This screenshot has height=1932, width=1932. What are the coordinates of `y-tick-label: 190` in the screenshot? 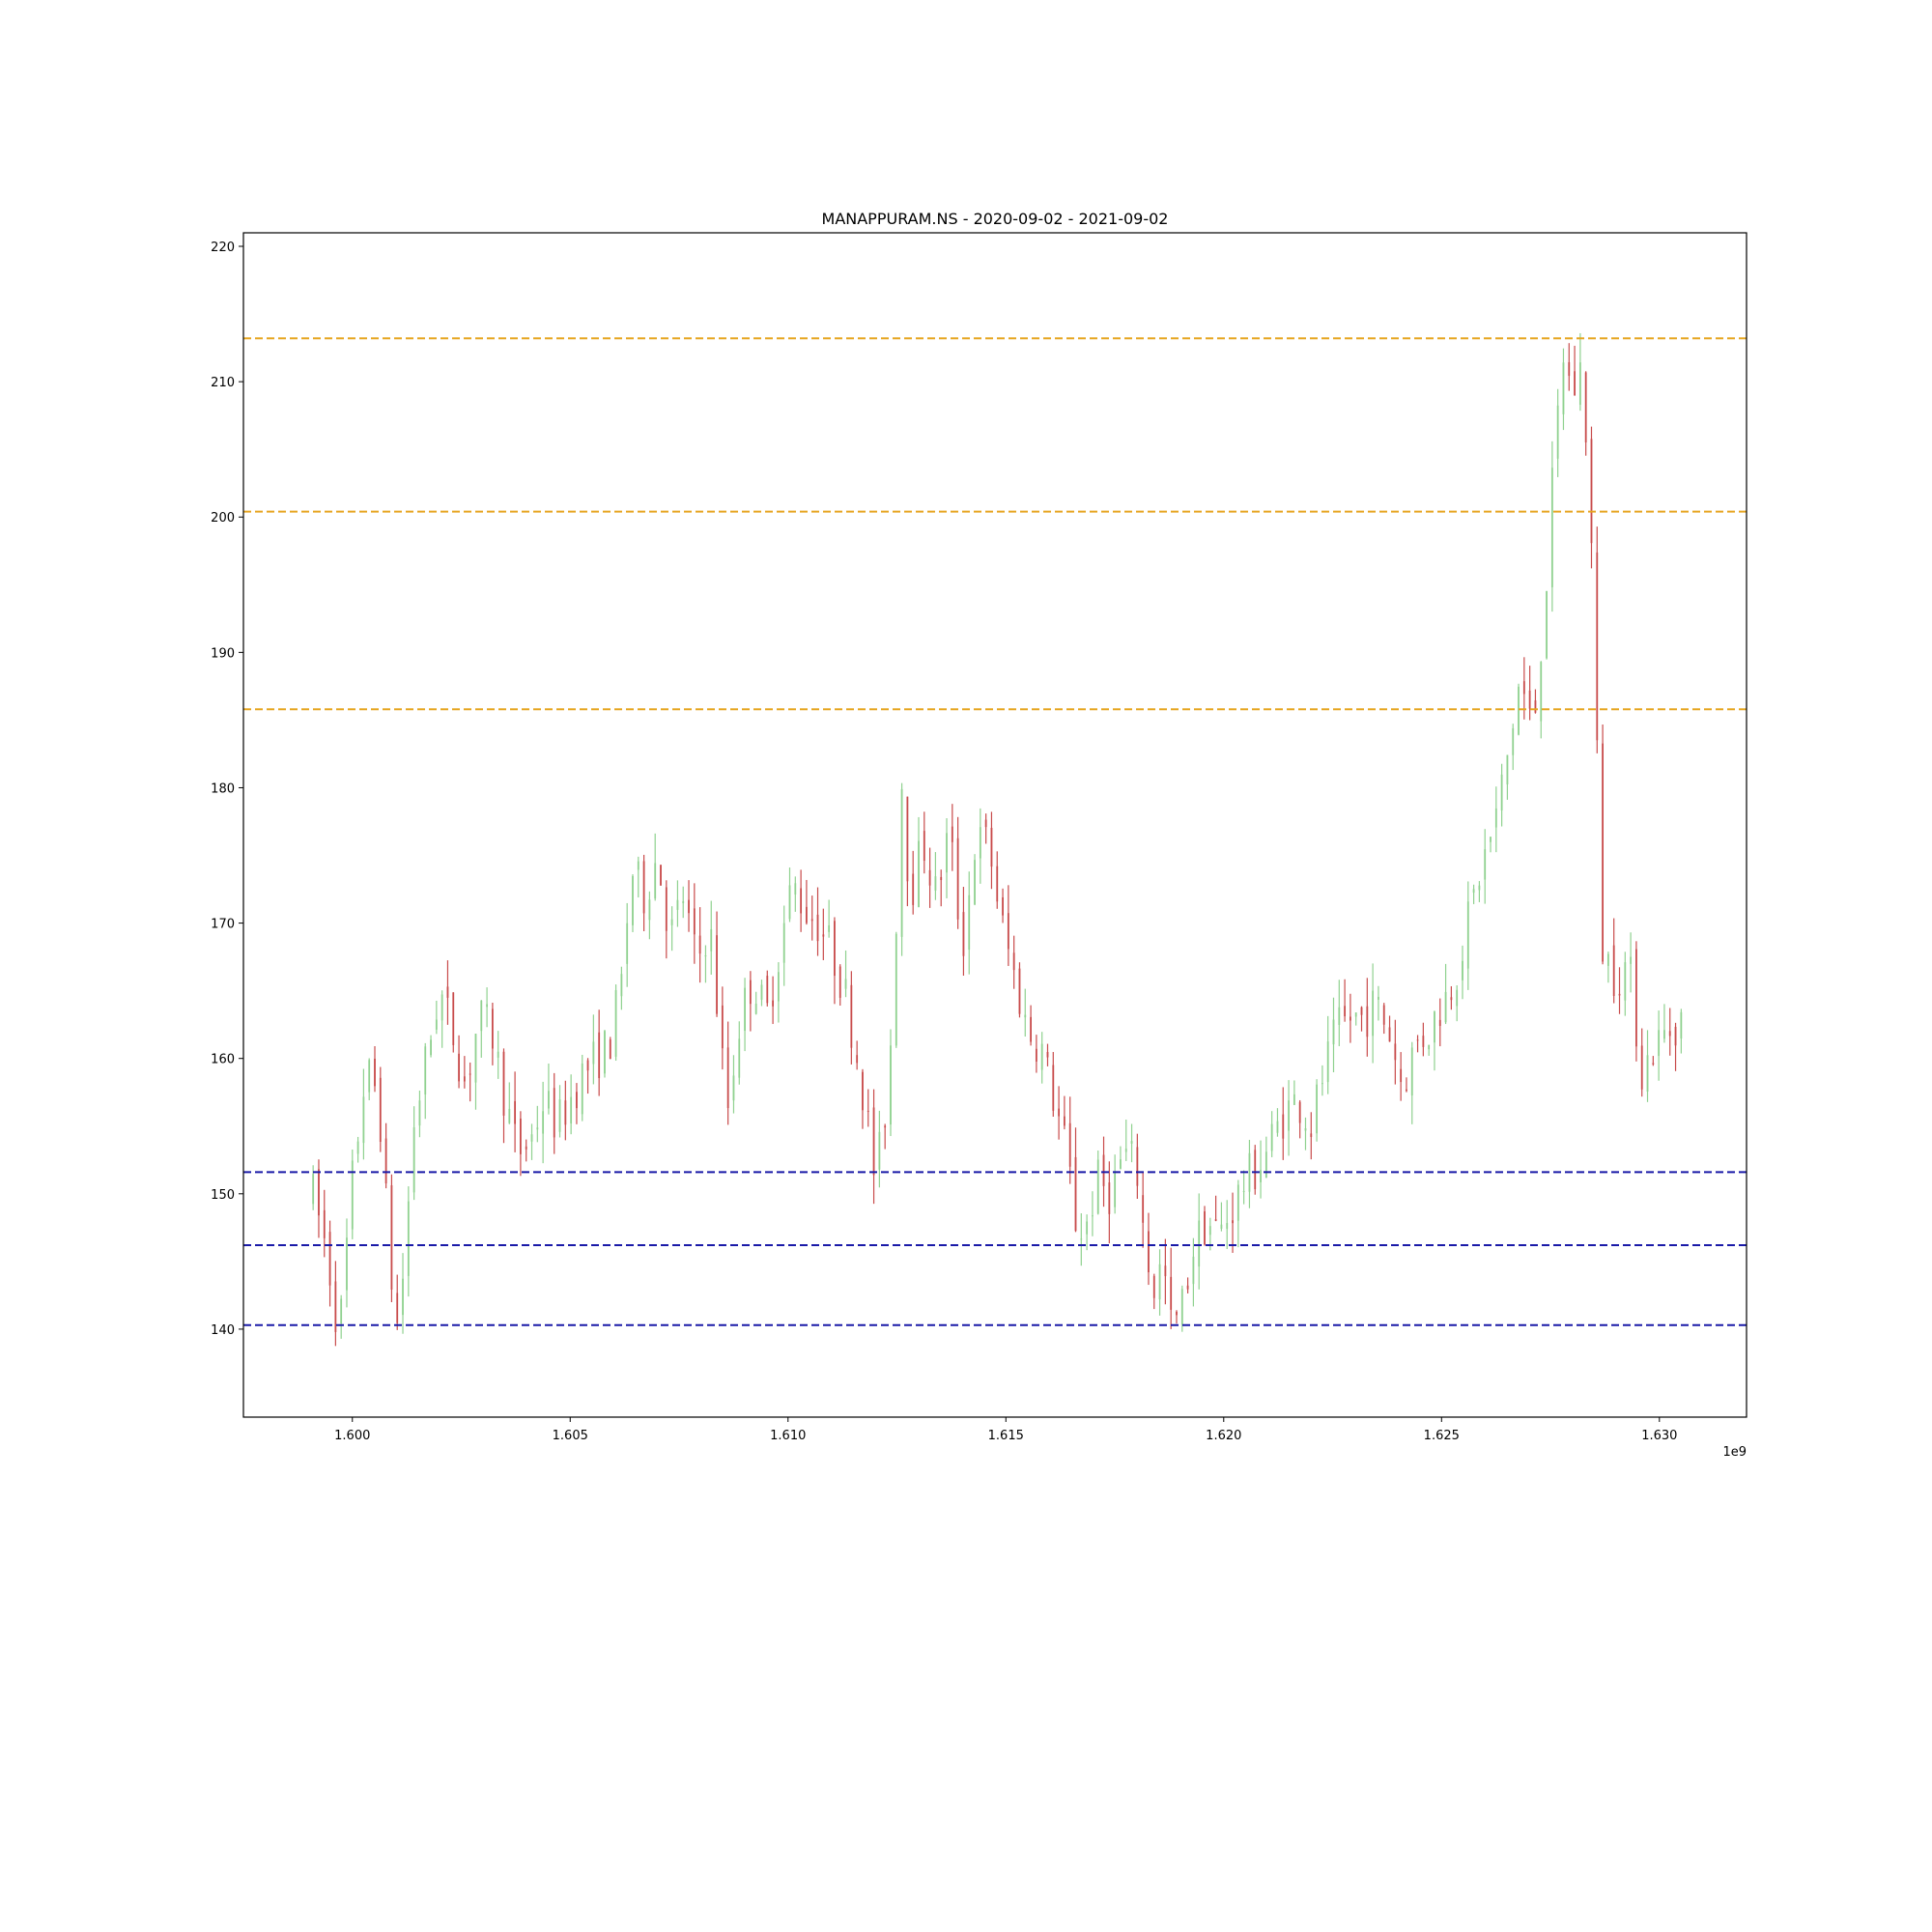 It's located at (223, 653).